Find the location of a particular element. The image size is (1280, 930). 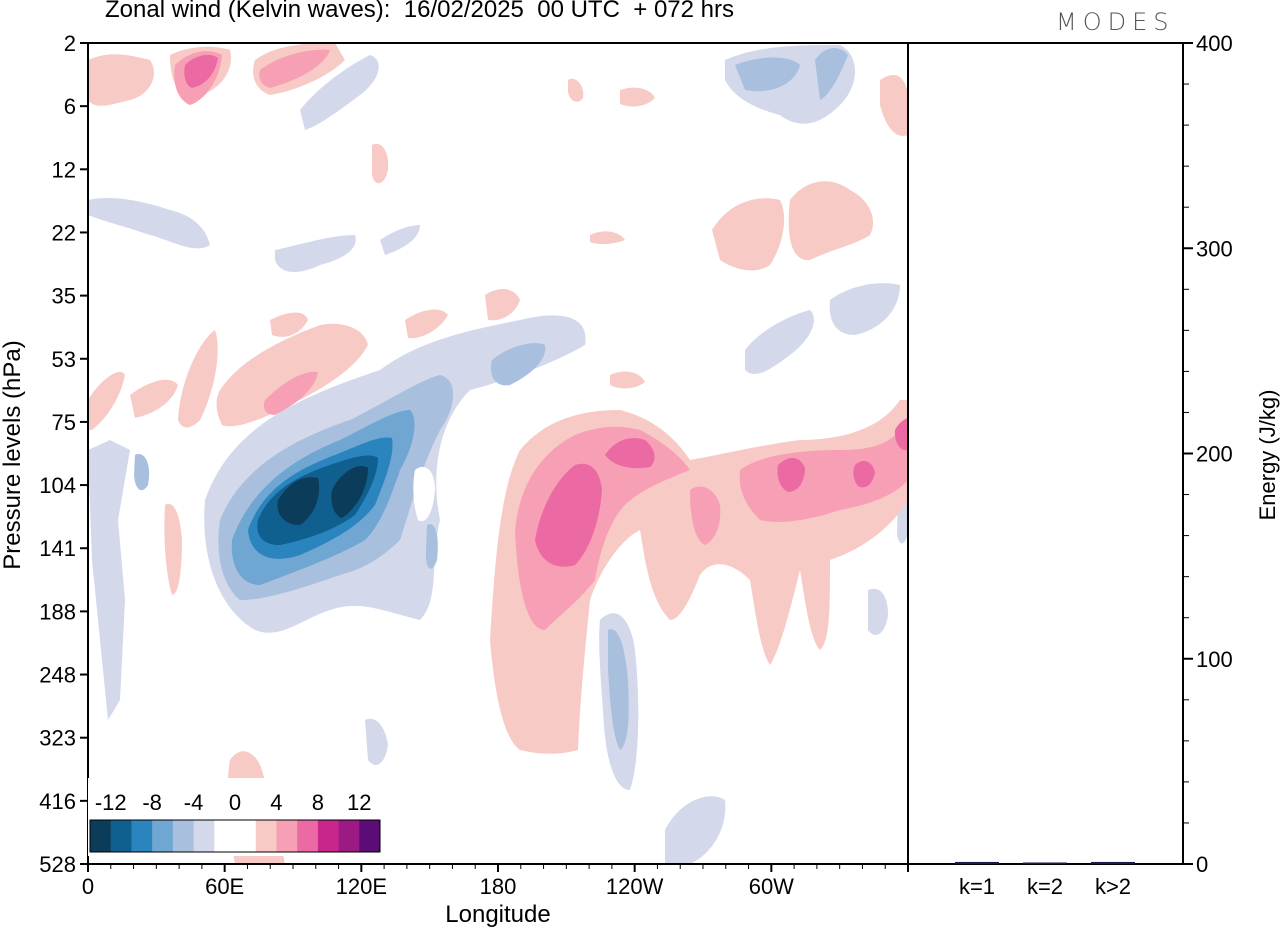

x-axis-label: Longitude is located at coordinates (497, 914).